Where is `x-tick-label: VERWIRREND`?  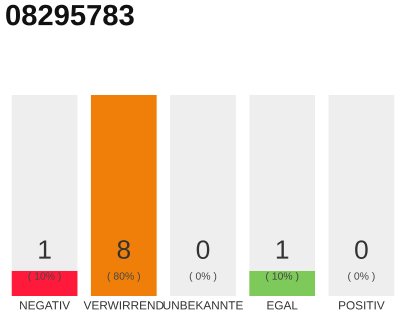
x-tick-label: VERWIRREND is located at coordinates (124, 305).